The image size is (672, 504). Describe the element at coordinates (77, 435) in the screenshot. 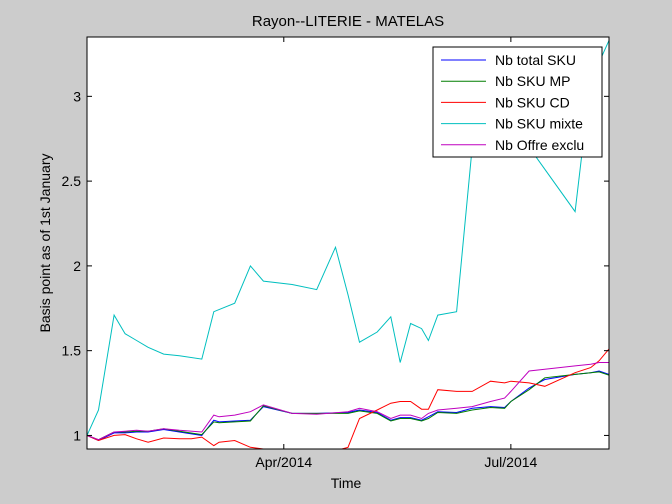

I see `y-tick-label: 1` at that location.